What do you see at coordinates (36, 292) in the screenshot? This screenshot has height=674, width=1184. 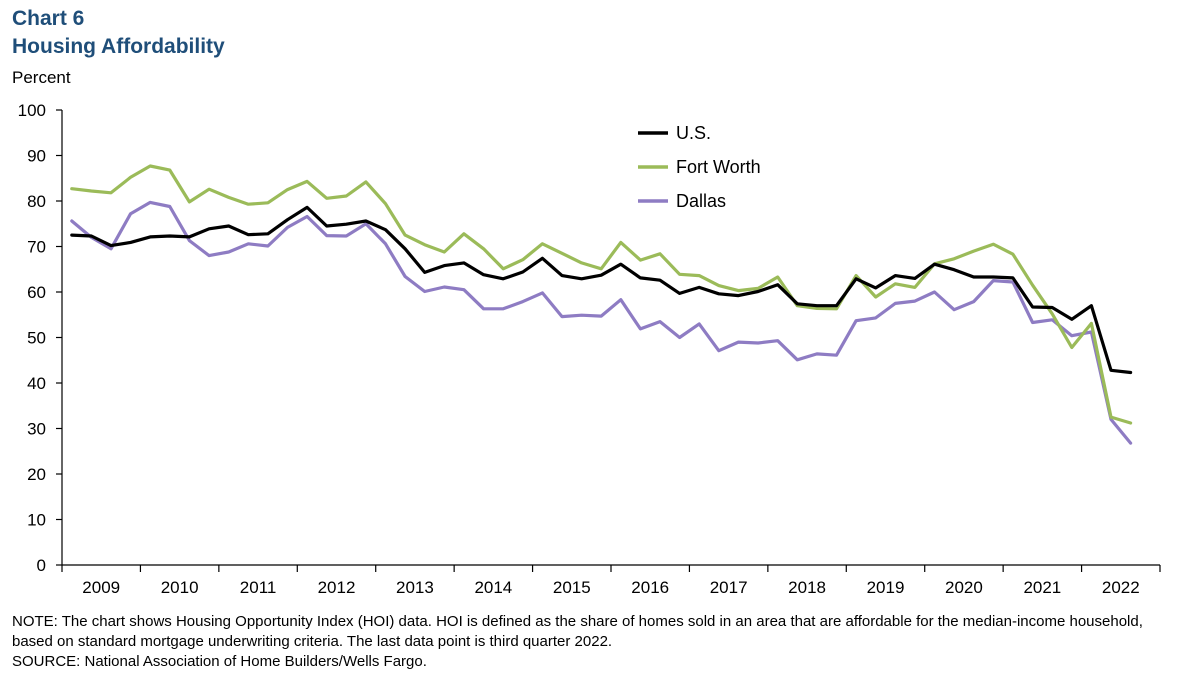 I see `y-tick-label: 60` at bounding box center [36, 292].